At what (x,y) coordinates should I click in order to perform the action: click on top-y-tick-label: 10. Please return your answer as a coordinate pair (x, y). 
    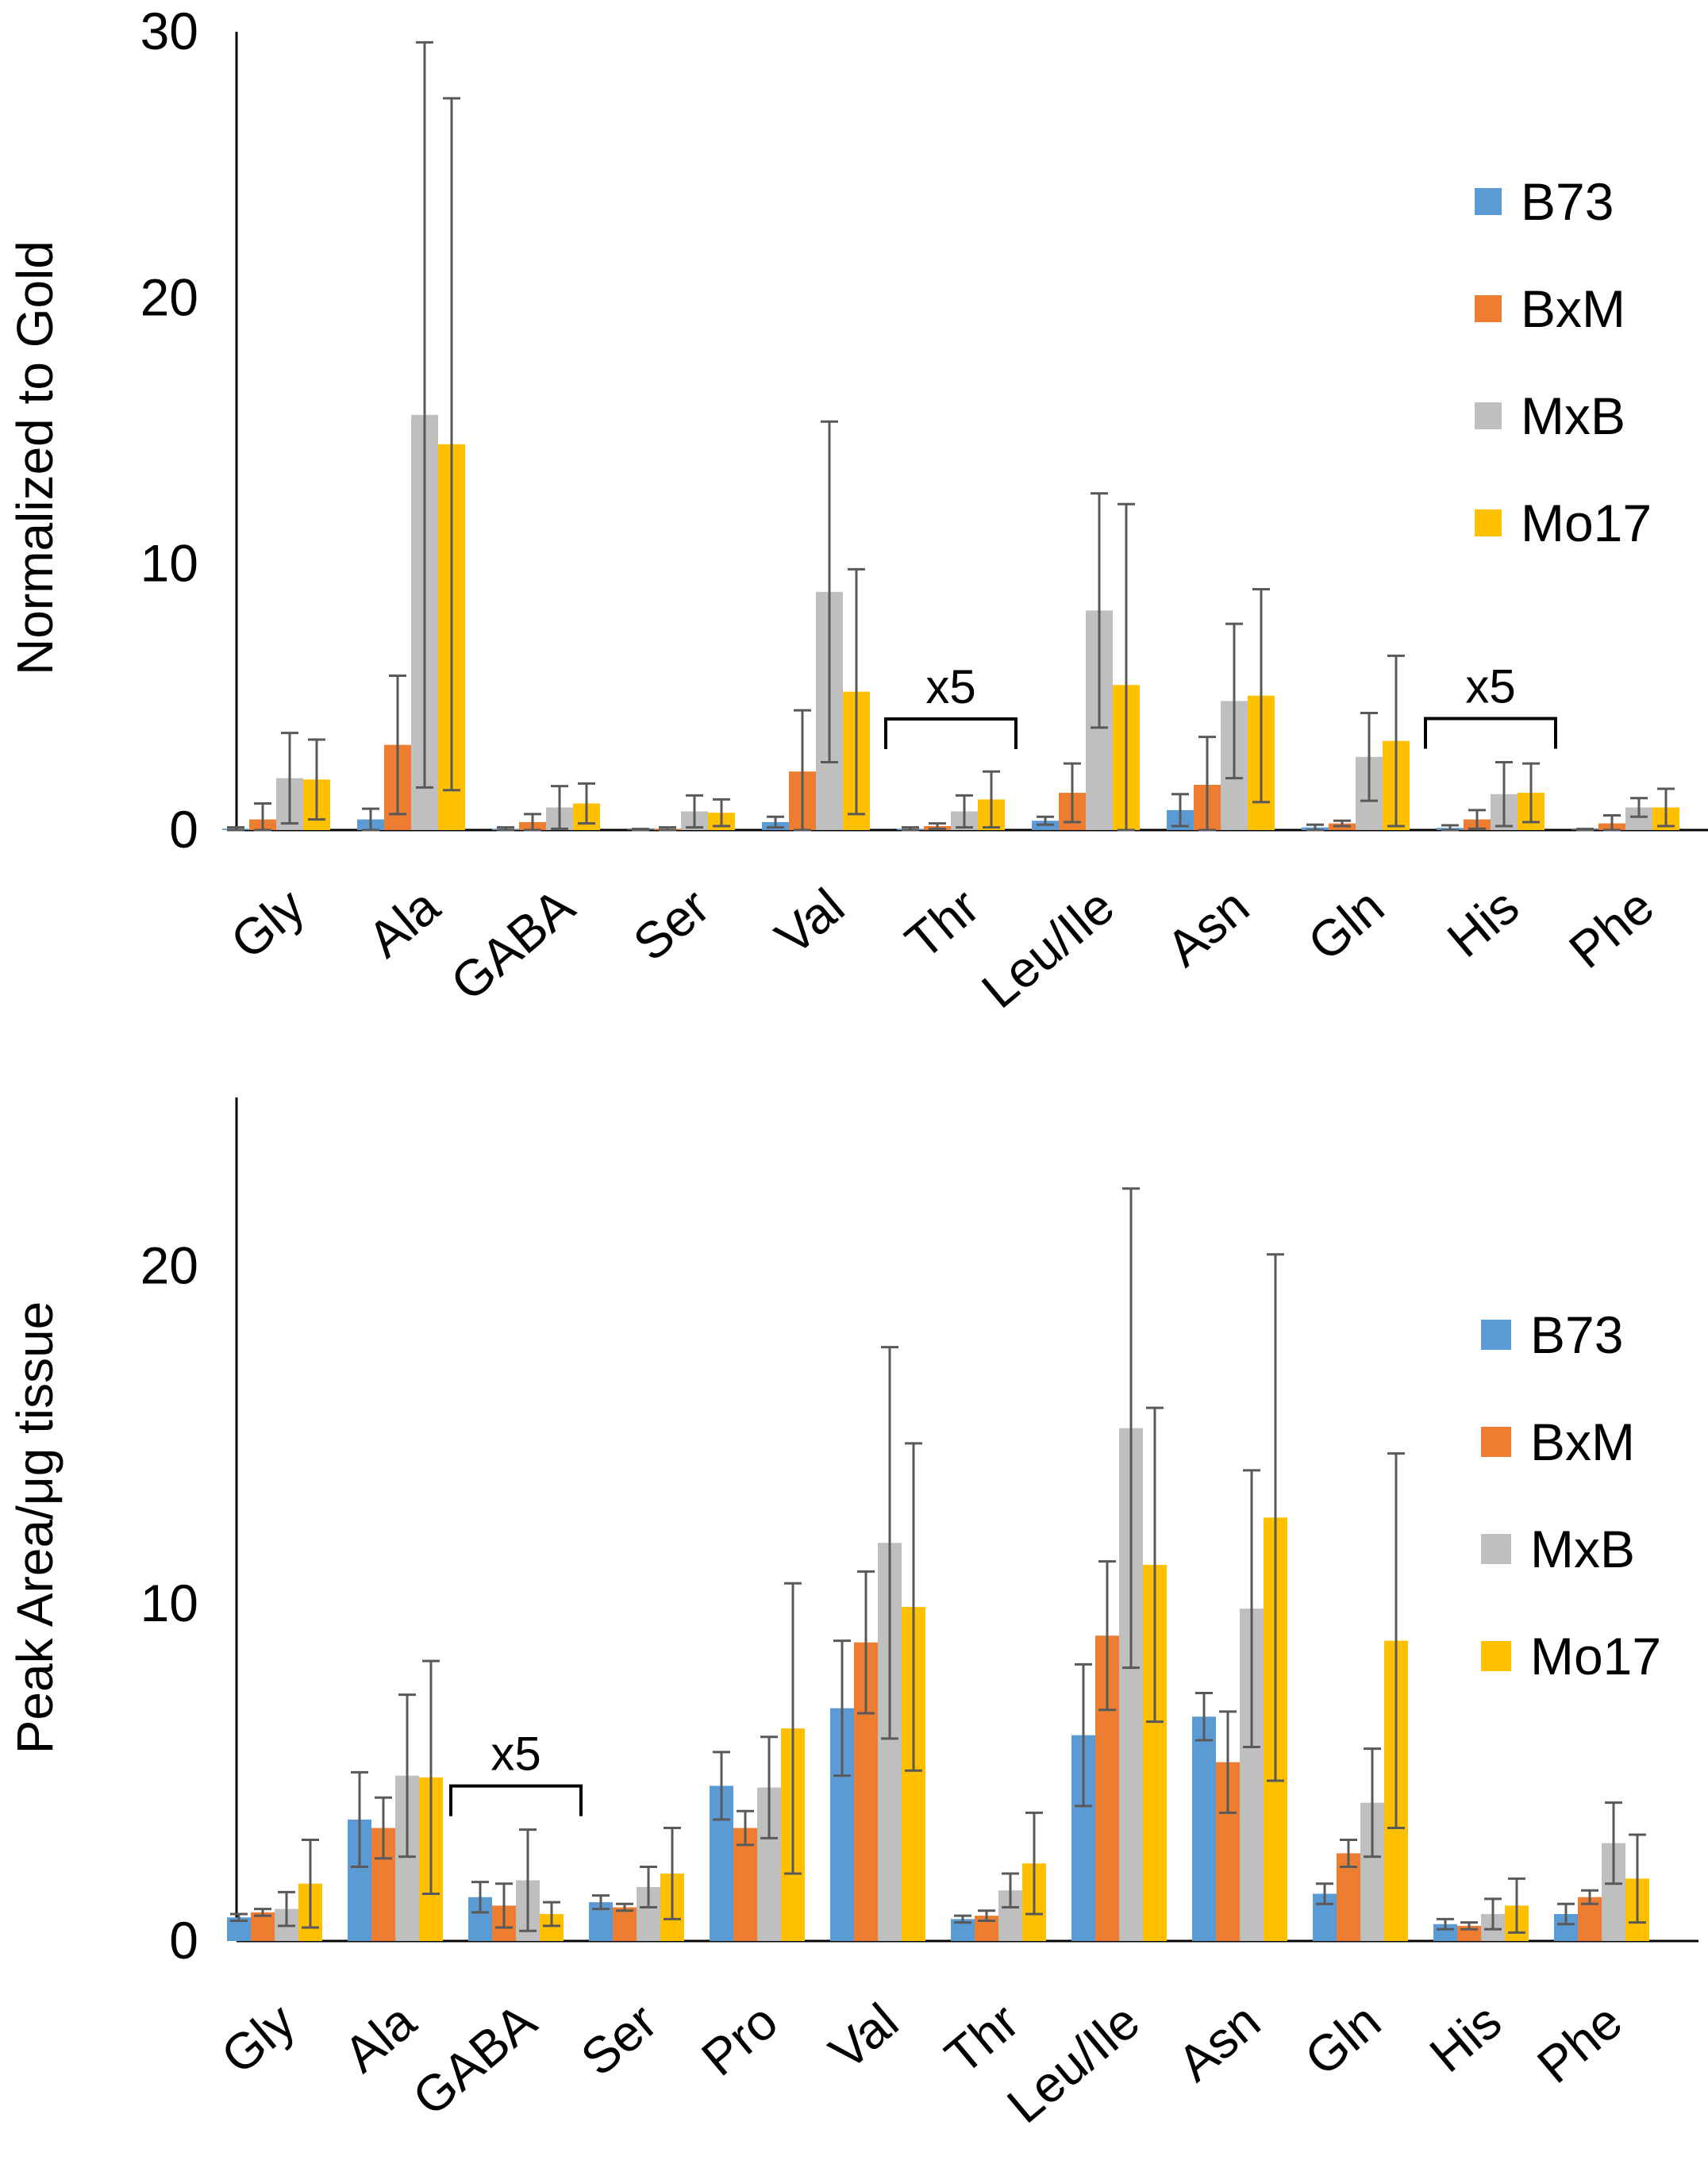
    Looking at the image, I should click on (169, 563).